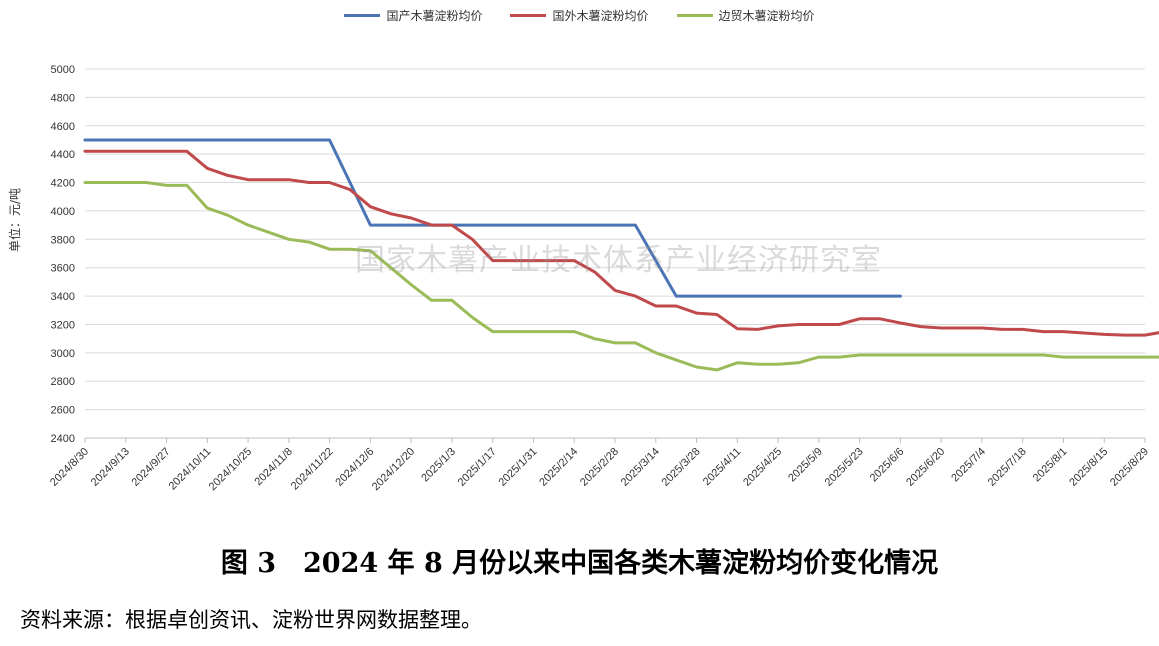  Describe the element at coordinates (558, 467) in the screenshot. I see `x-tick-label: 2025/2/14` at that location.